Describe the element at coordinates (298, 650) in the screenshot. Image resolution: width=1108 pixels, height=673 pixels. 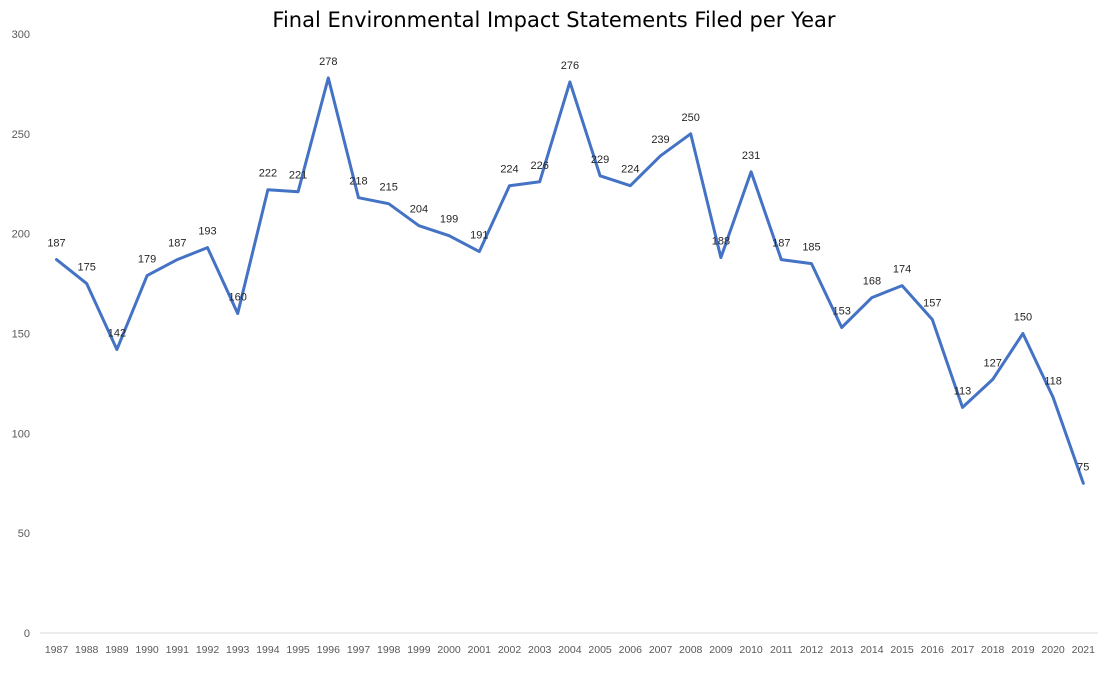
I see `x-tick-label: 1995` at that location.